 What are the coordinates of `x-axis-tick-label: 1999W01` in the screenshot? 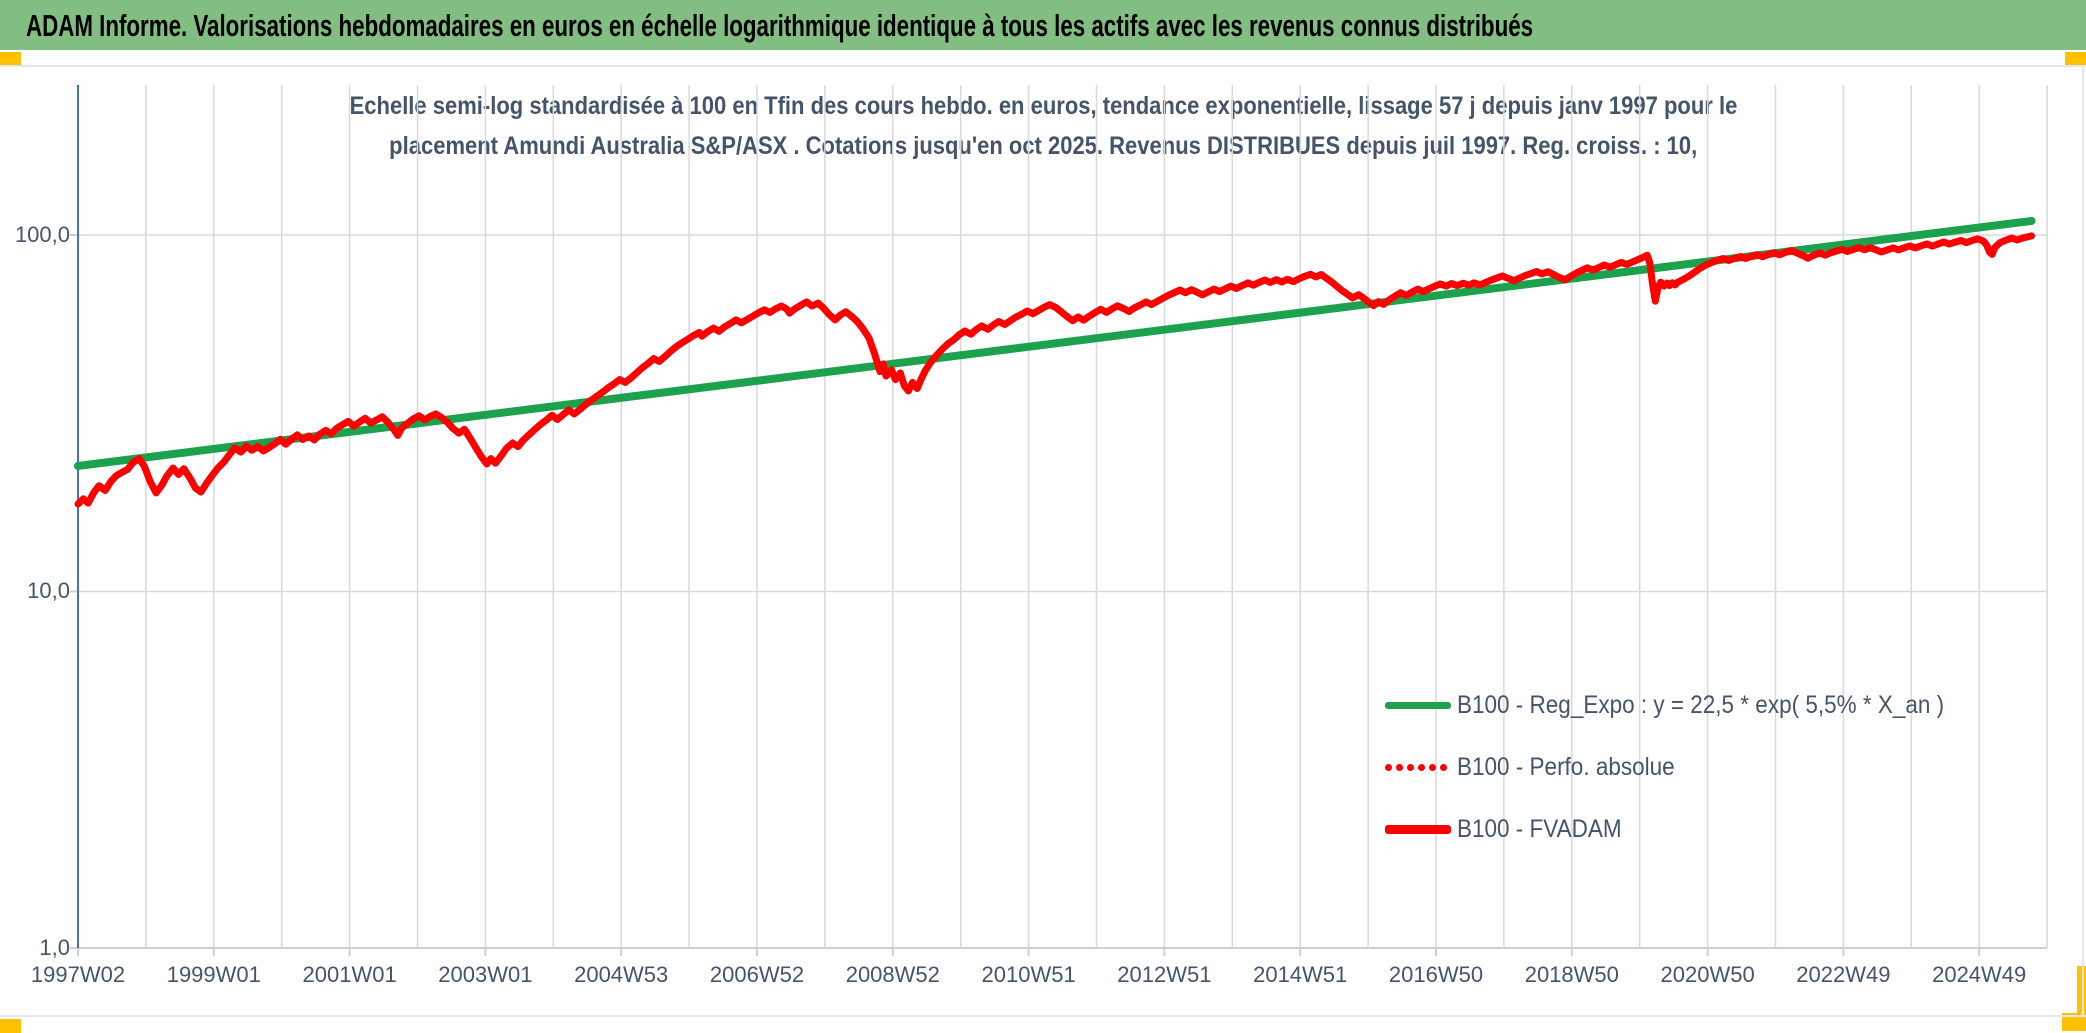 It's located at (213, 974).